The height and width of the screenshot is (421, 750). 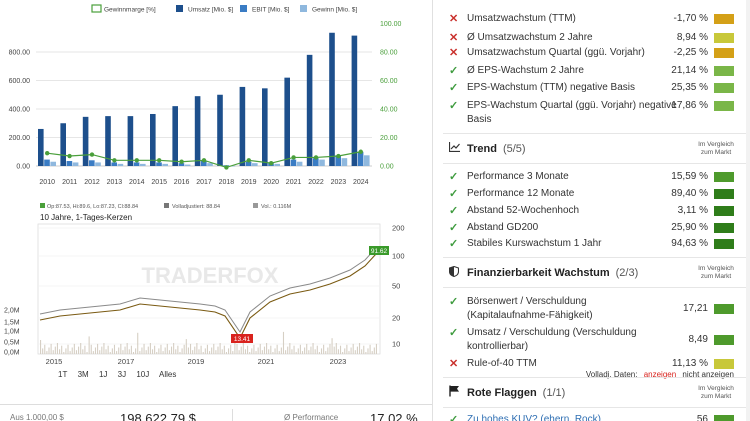 What do you see at coordinates (210, 275) in the screenshot?
I see `watermark: TRADERFOX` at bounding box center [210, 275].